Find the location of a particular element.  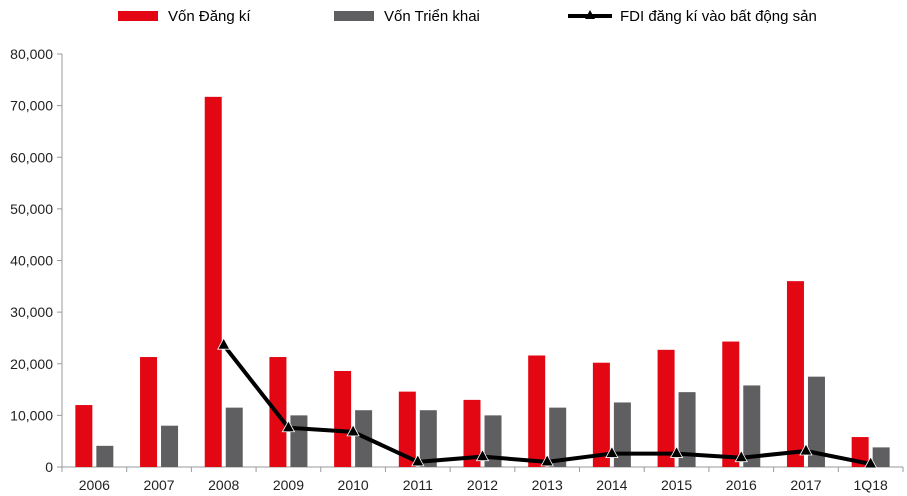

x-tick-label: 2009 is located at coordinates (288, 485).